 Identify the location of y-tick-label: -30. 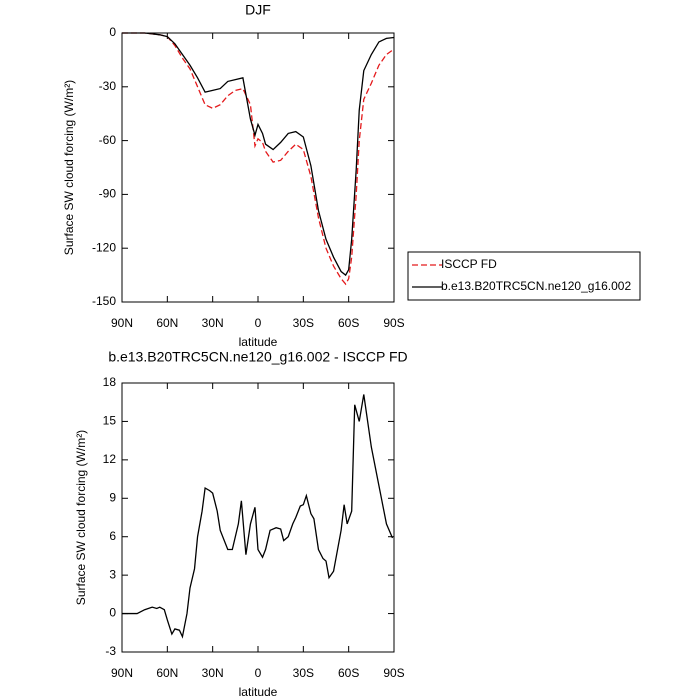
(108, 86).